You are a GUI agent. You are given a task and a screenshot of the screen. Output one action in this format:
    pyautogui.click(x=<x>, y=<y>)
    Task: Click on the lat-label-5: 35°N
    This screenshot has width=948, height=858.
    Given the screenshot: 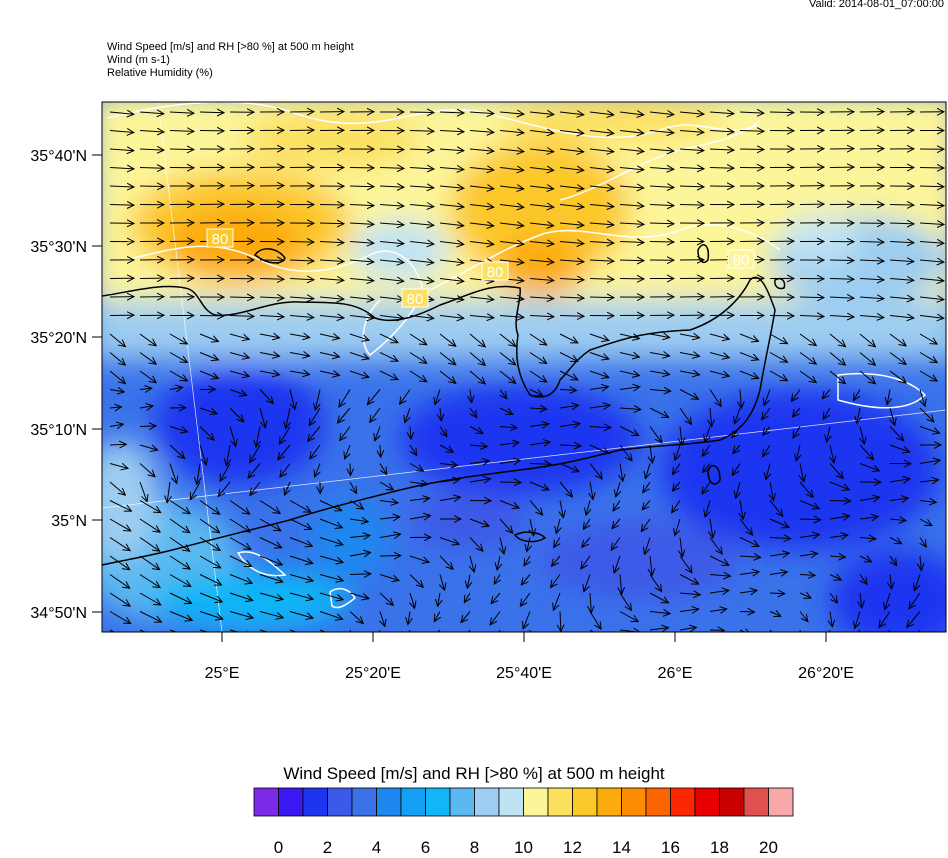 What is the action you would take?
    pyautogui.click(x=69, y=521)
    